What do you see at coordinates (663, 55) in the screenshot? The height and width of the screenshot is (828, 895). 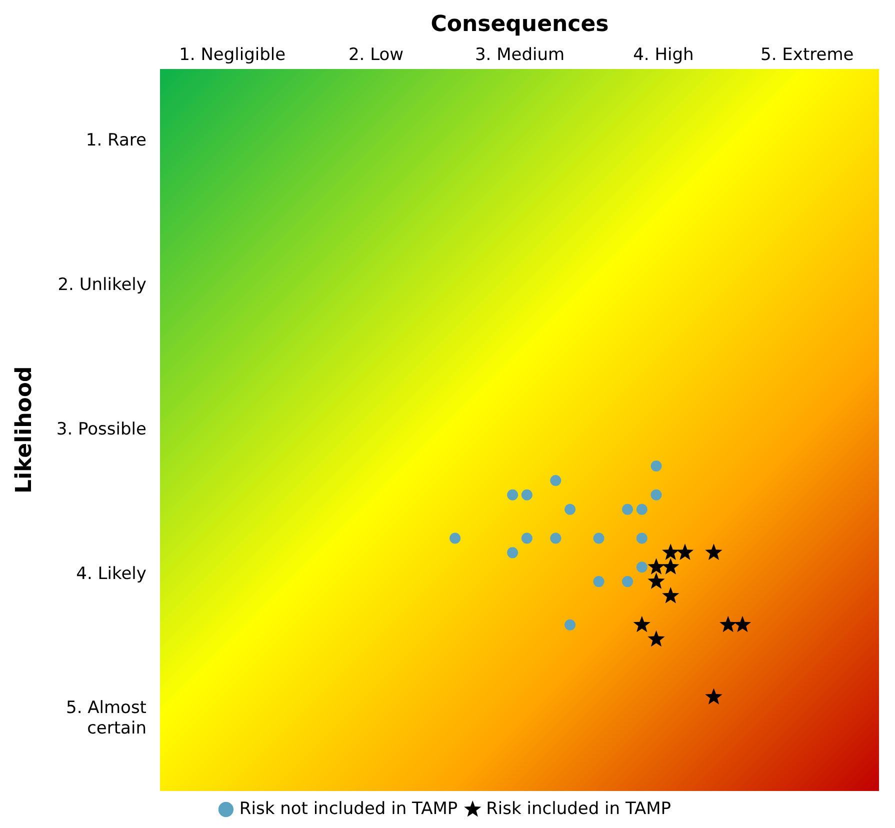 I see `x-tick-label: 4. High` at bounding box center [663, 55].